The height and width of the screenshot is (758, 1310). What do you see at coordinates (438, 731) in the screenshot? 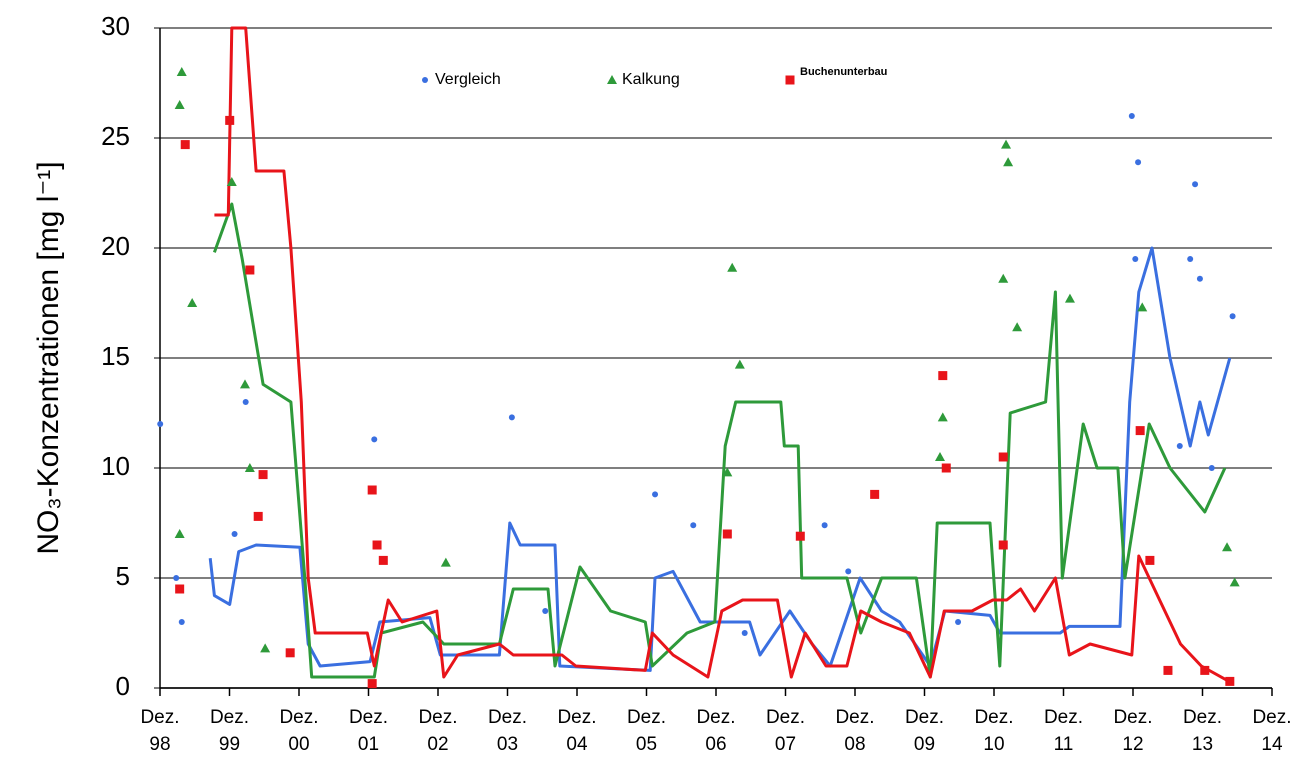
I see `x-tick-label: Dez. 02` at bounding box center [438, 731].